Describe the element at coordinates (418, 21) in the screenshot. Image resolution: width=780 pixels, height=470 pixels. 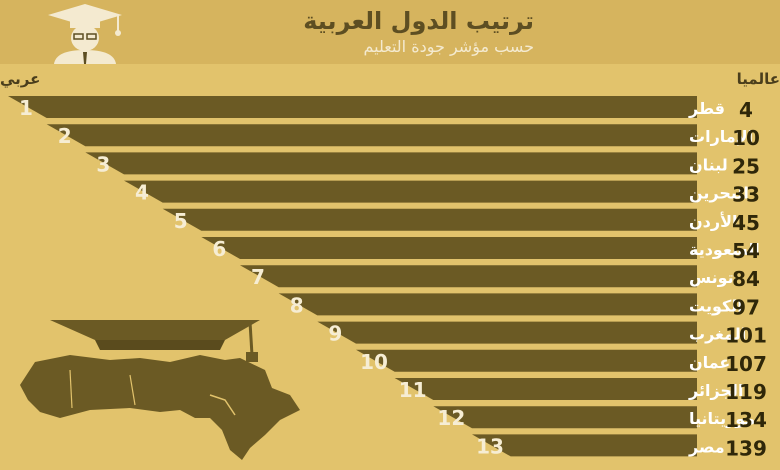
I see `page-title: ترتيب الدول العربية` at that location.